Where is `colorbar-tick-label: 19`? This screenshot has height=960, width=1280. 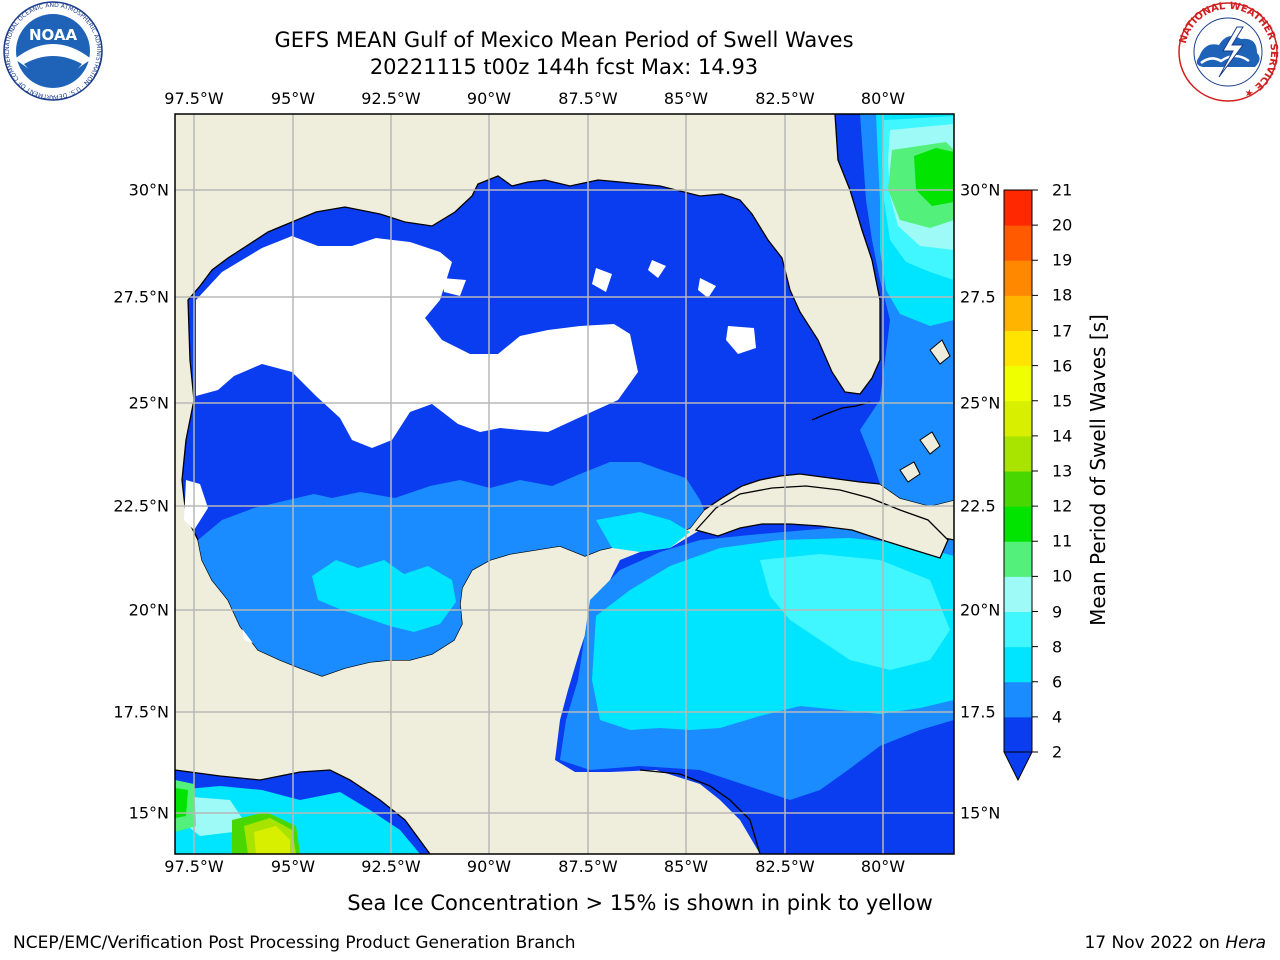
colorbar-tick-label: 19 is located at coordinates (1062, 260).